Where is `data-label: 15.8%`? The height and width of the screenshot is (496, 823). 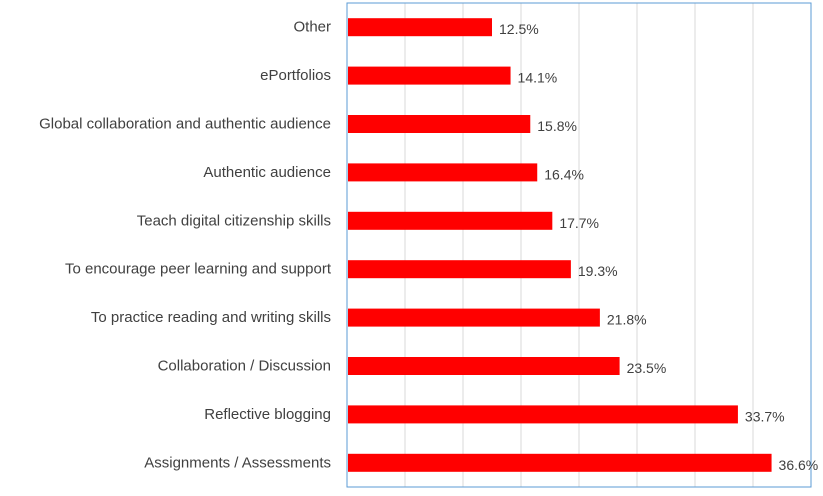
data-label: 15.8% is located at coordinates (557, 126).